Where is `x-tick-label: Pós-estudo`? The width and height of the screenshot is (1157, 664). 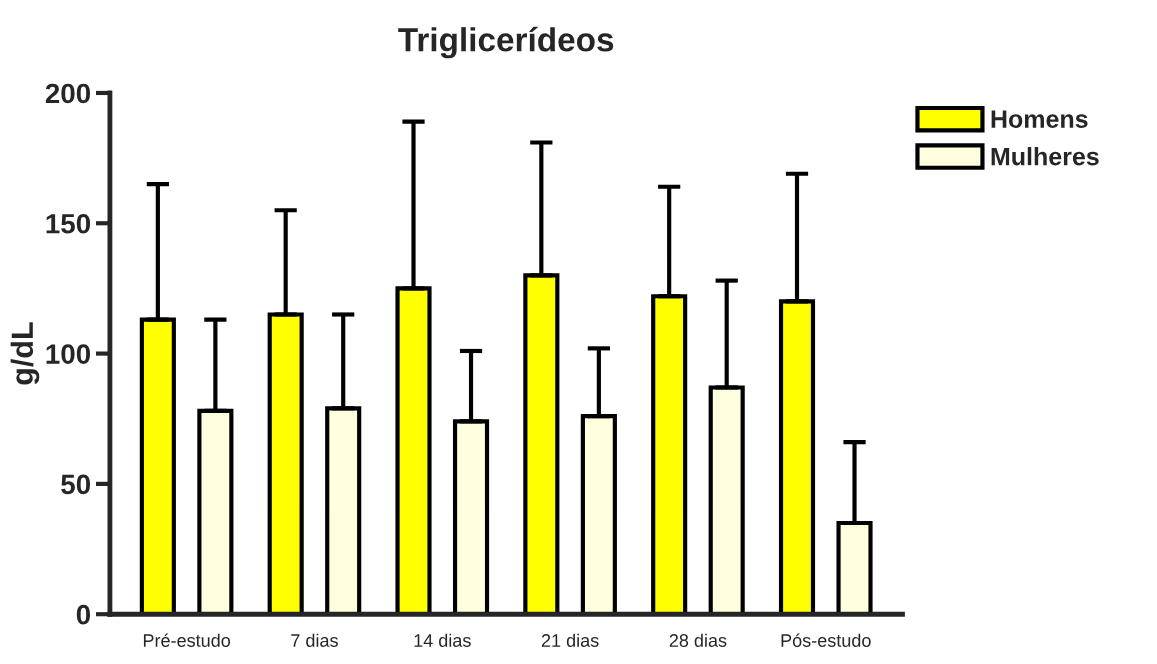 x-tick-label: Pós-estudo is located at coordinates (826, 640).